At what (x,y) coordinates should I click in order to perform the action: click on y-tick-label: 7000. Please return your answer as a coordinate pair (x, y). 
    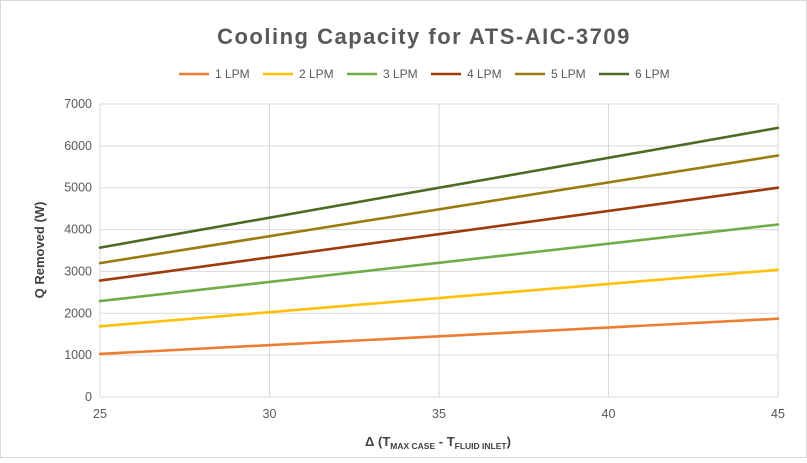
    Looking at the image, I should click on (78, 104).